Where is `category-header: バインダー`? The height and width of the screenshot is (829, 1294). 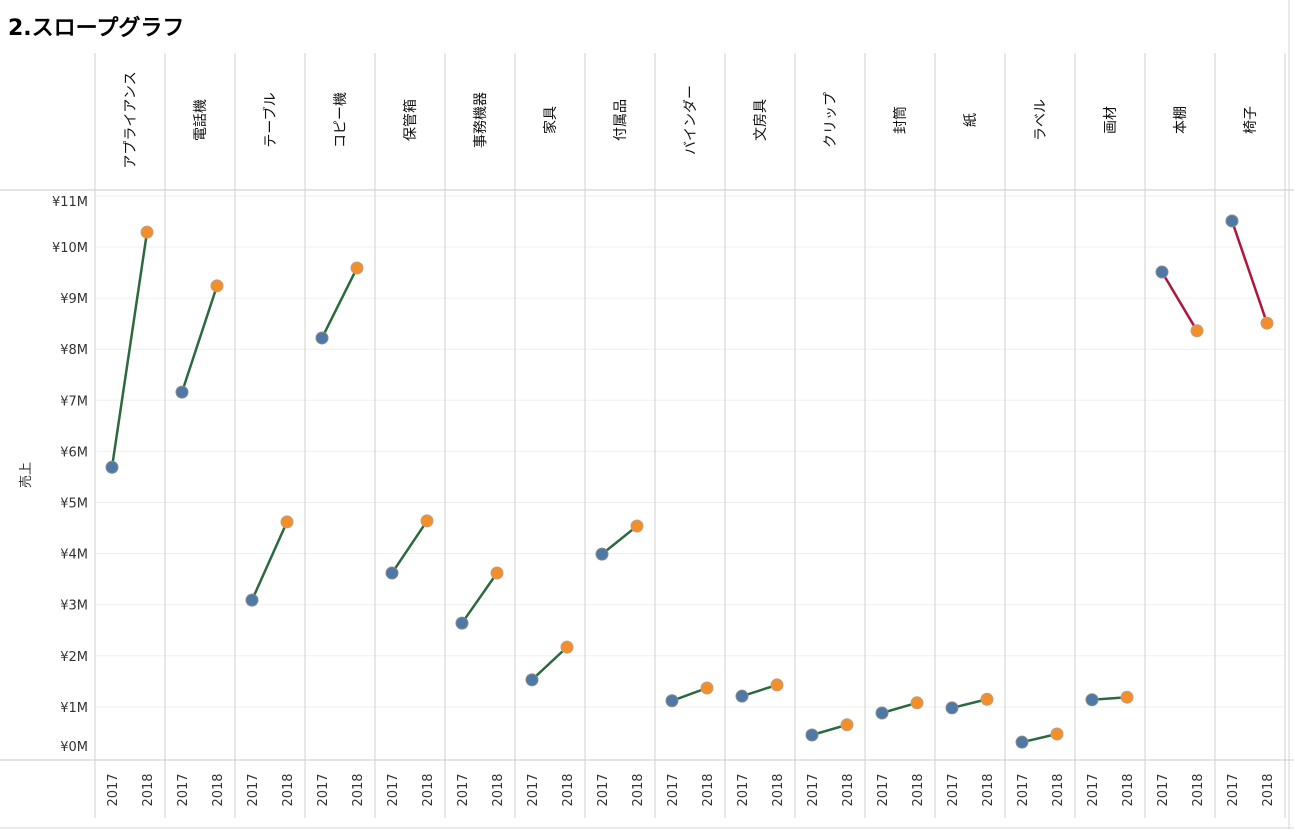
category-header: バインダー is located at coordinates (691, 120).